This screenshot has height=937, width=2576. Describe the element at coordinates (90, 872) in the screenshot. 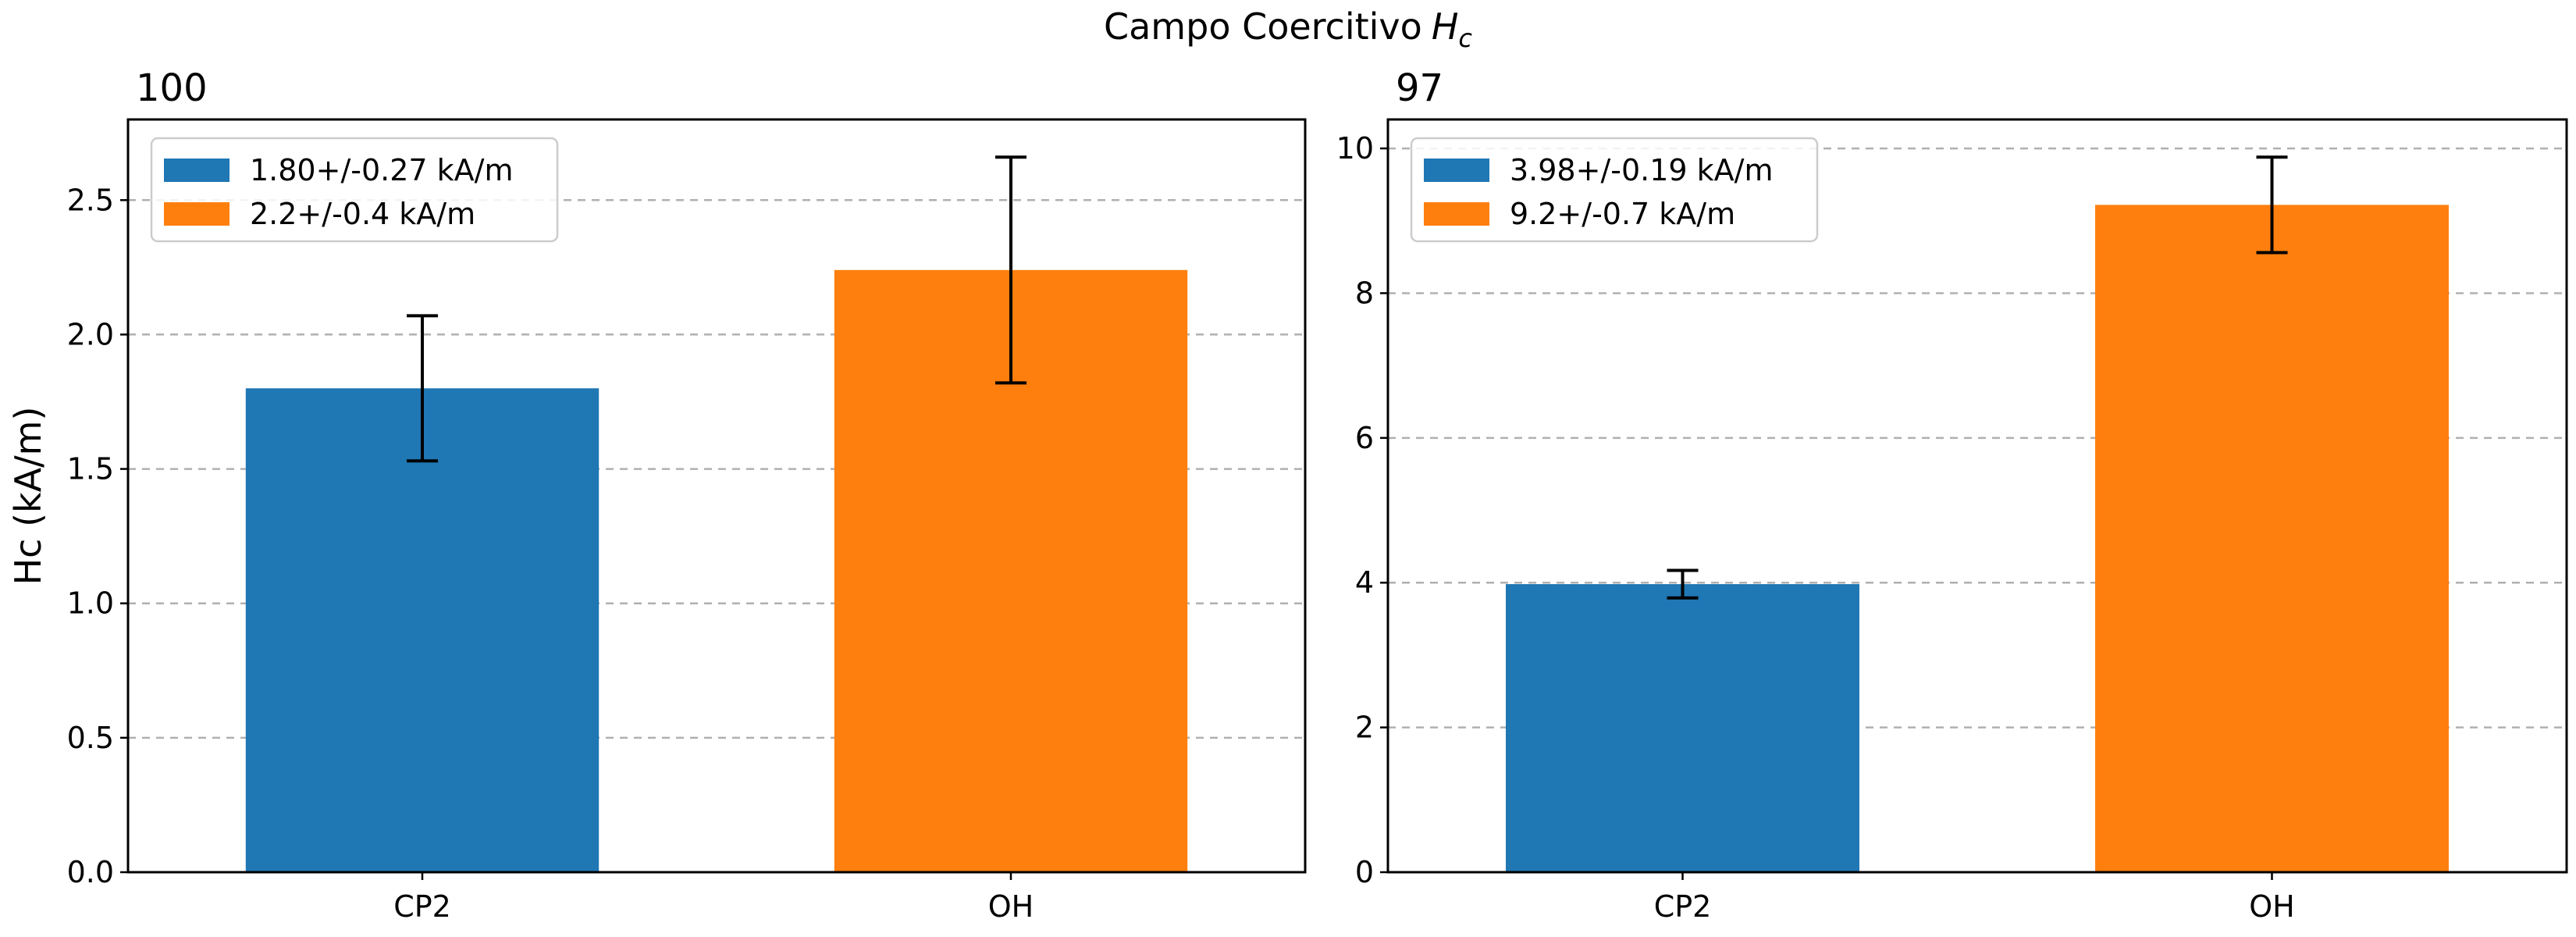

I see `y-tick-label: 0.0` at that location.